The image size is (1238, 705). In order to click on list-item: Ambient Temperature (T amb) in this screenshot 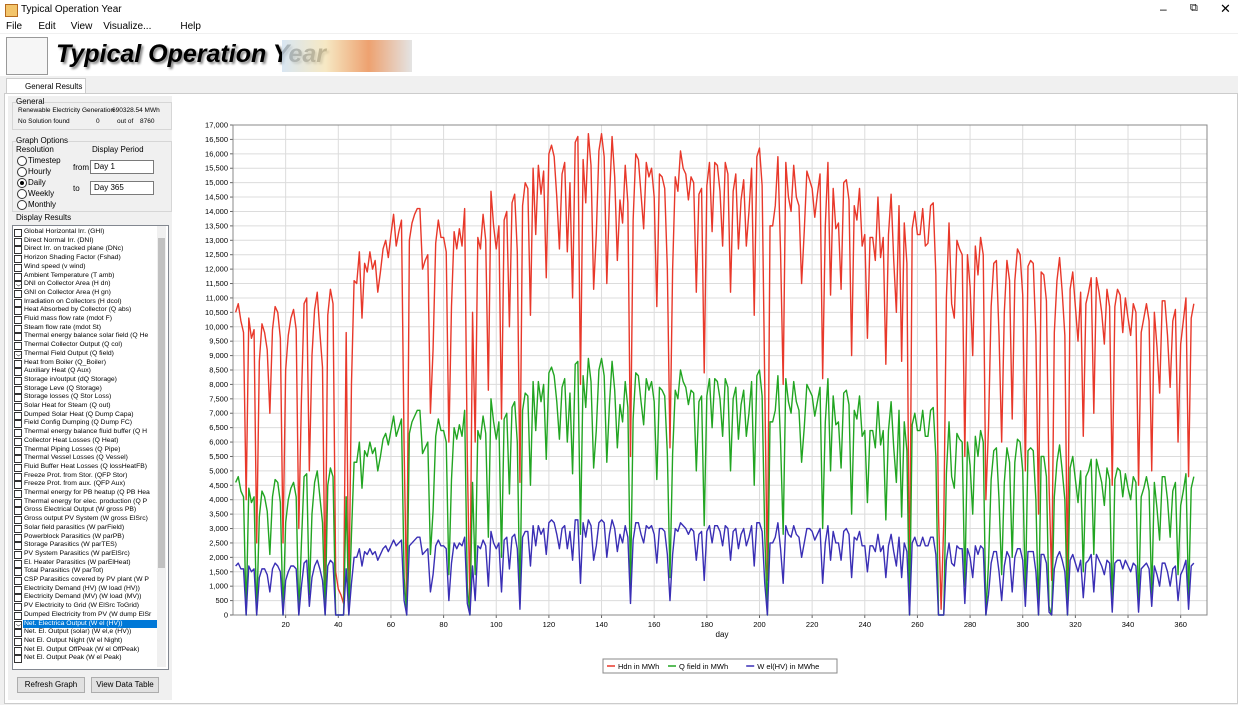, I will do `click(69, 275)`.